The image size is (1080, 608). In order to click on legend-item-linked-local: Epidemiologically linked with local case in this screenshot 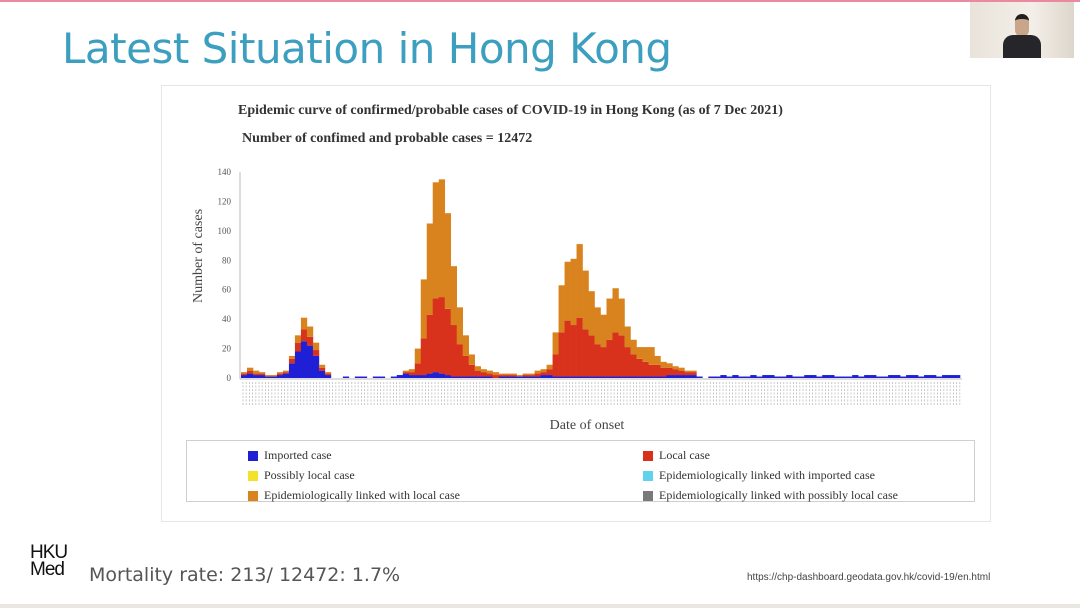, I will do `click(354, 495)`.